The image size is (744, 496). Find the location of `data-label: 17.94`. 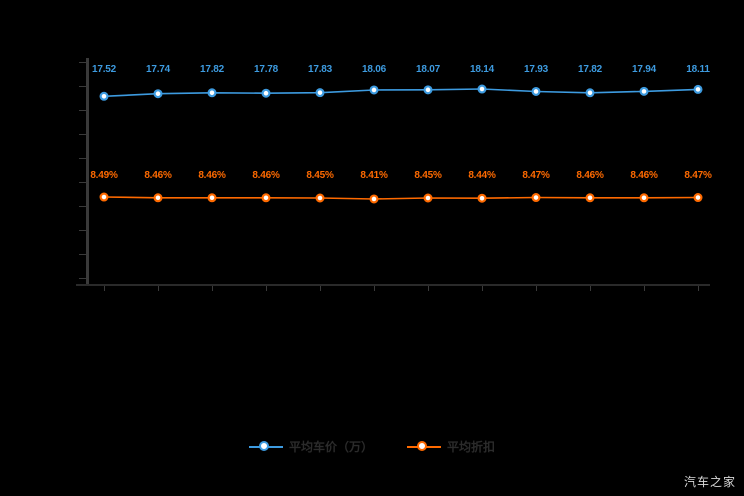

data-label: 17.94 is located at coordinates (644, 69).